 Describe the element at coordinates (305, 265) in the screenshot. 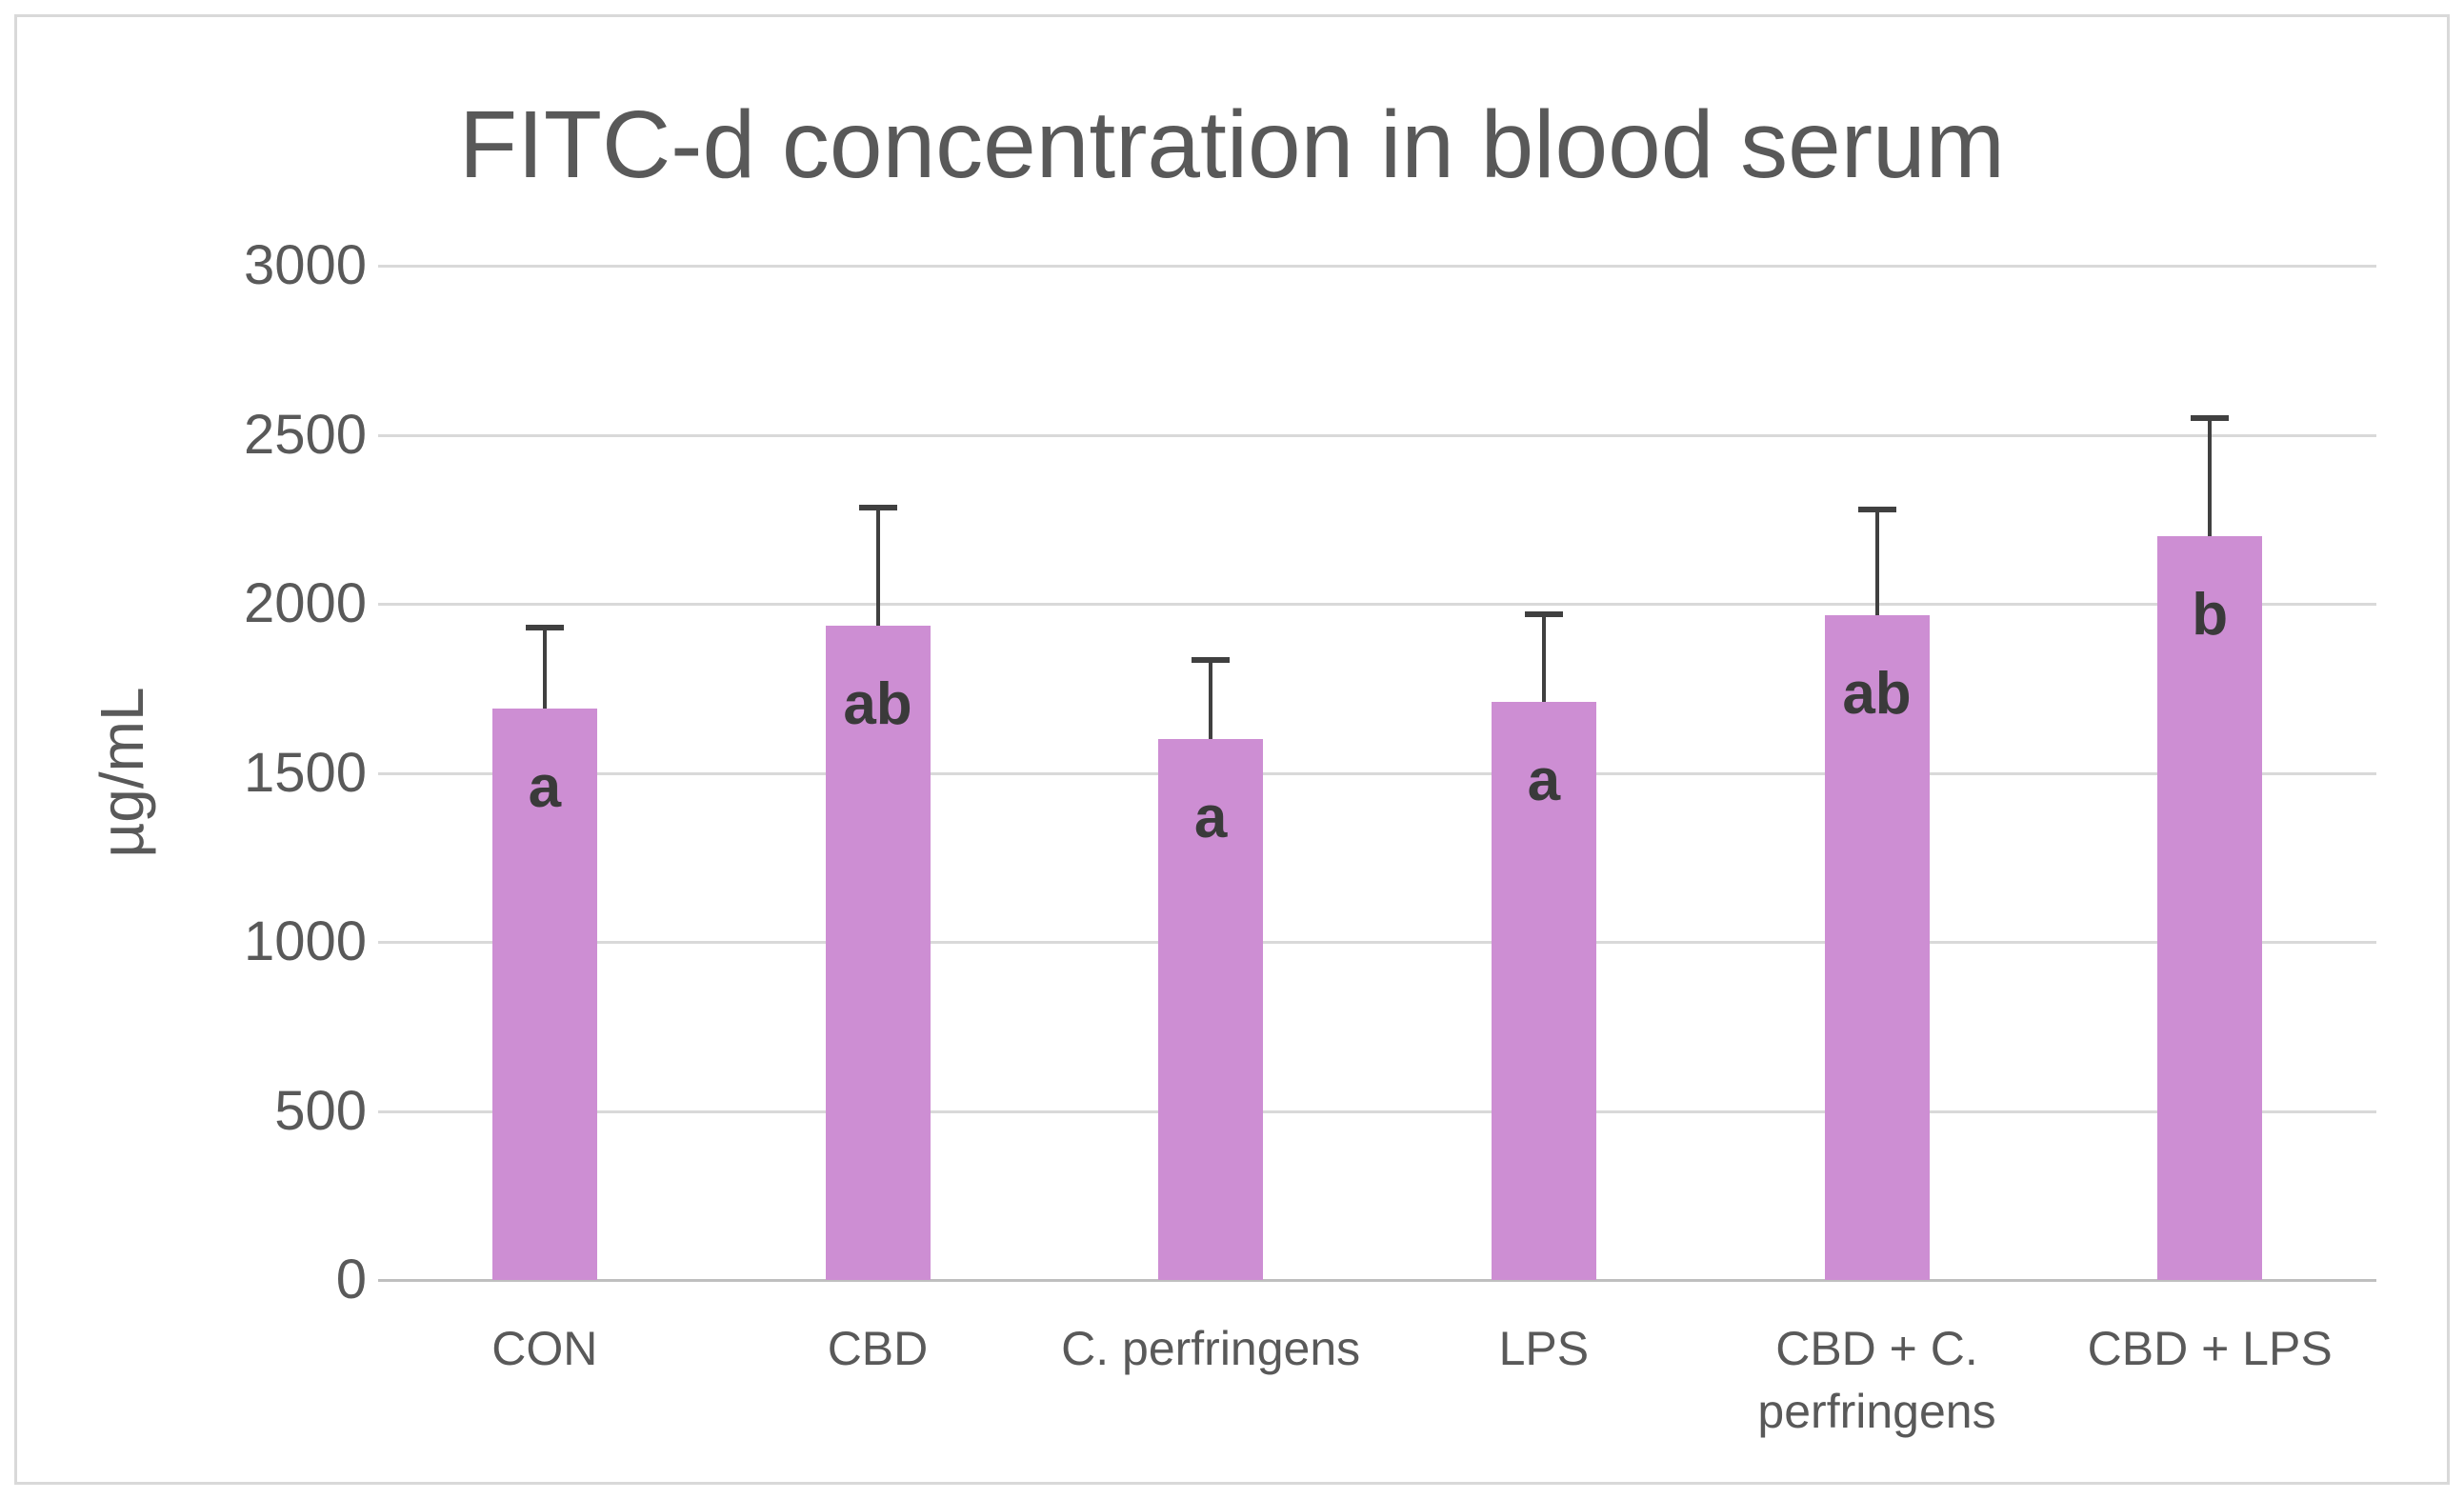

I see `y-tick-label-3000: 3000` at that location.